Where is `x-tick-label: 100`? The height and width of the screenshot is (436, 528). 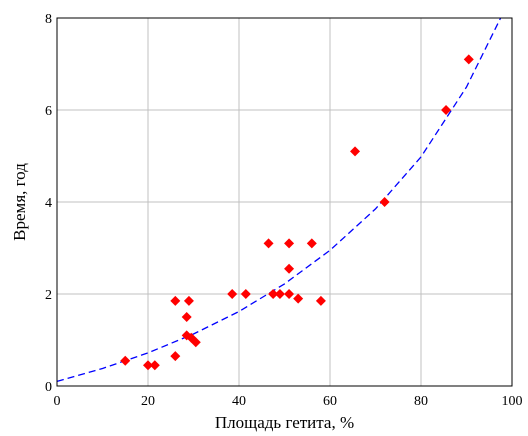 x-tick-label: 100 is located at coordinates (512, 401).